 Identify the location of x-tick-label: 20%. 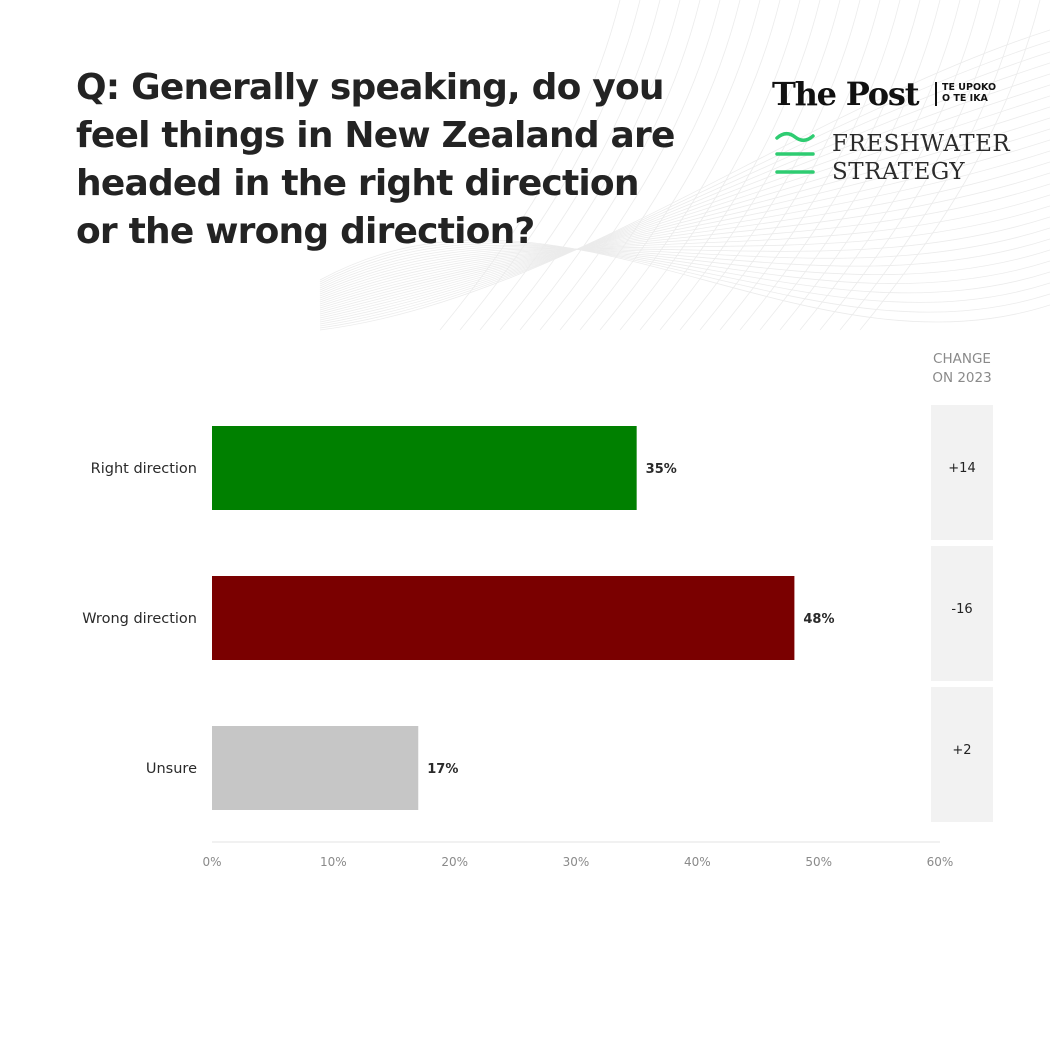
(454, 862).